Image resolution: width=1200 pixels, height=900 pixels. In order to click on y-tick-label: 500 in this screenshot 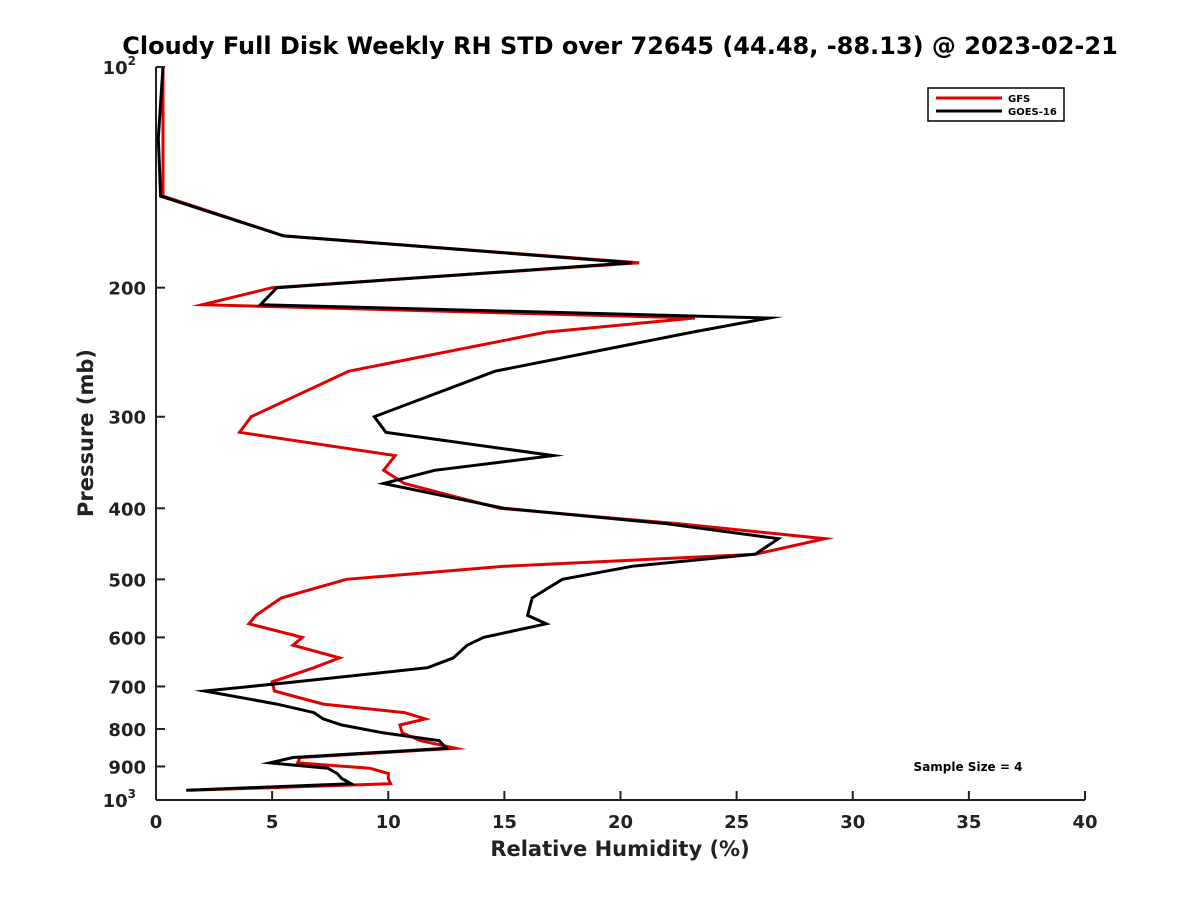, I will do `click(127, 580)`.